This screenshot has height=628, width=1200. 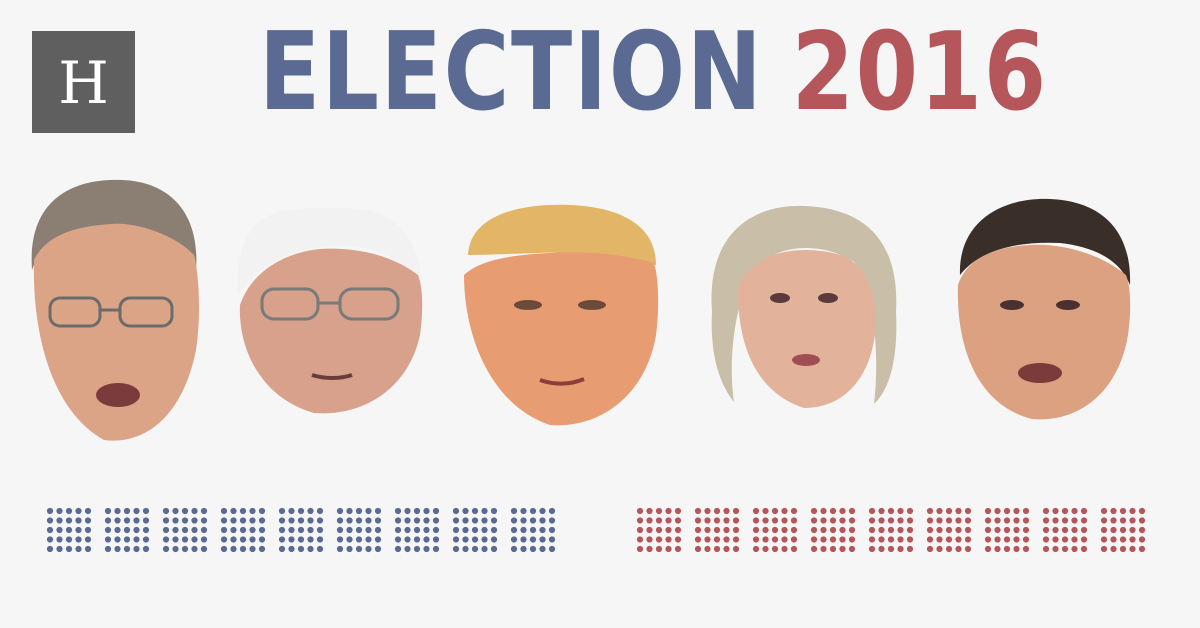 What do you see at coordinates (301, 530) in the screenshot?
I see `delegate-grid-democratic` at bounding box center [301, 530].